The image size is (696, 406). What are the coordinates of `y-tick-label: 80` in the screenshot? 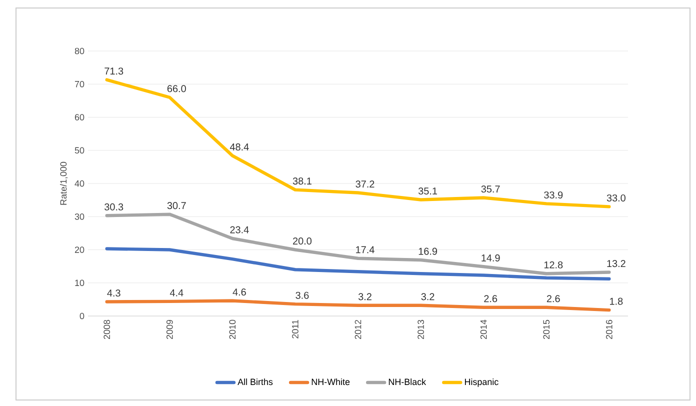 It's located at (79, 51).